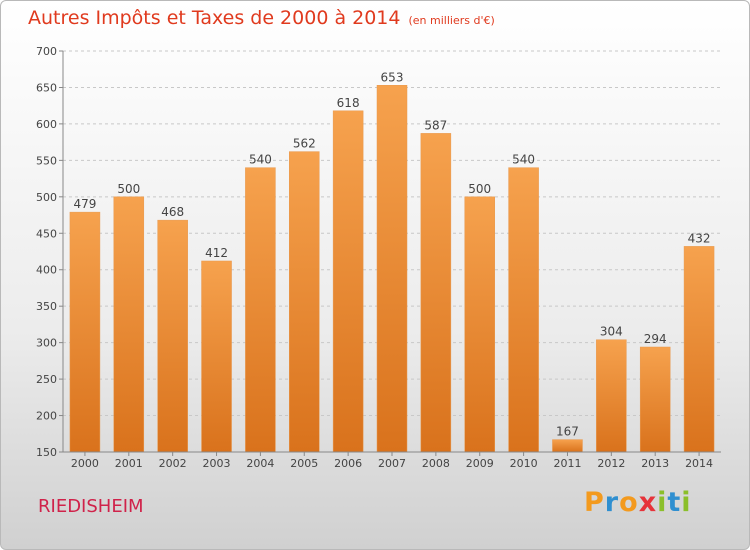  What do you see at coordinates (655, 339) in the screenshot?
I see `bar-value-label: 294` at bounding box center [655, 339].